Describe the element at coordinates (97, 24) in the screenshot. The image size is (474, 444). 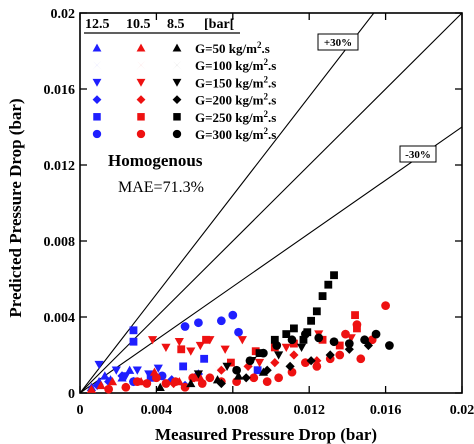
I see `legend-header-12-5: 12.5` at that location.